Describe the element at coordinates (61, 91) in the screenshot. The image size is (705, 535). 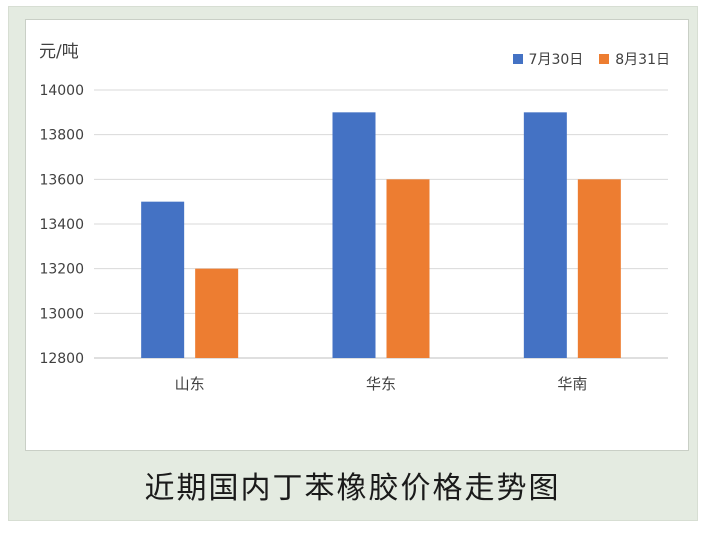
I see `y-tick-label: 14000` at that location.